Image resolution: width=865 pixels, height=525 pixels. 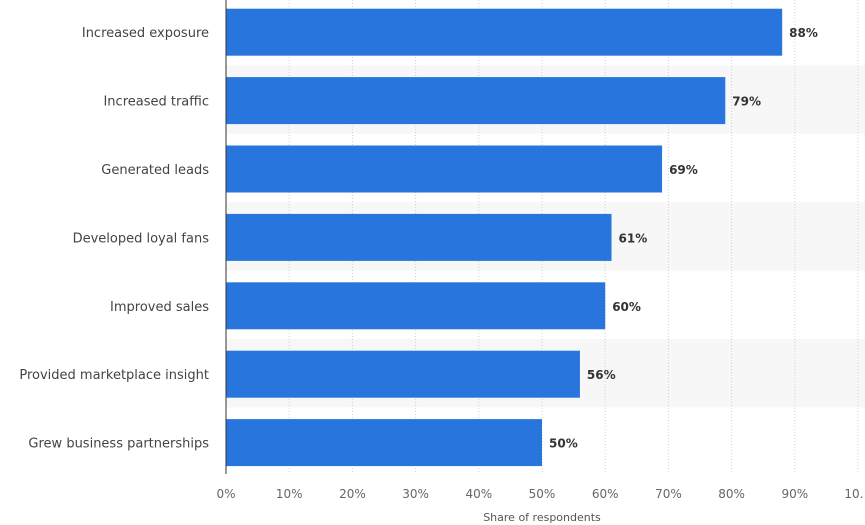 What do you see at coordinates (159, 307) in the screenshot?
I see `category-label: Improved sales` at bounding box center [159, 307].